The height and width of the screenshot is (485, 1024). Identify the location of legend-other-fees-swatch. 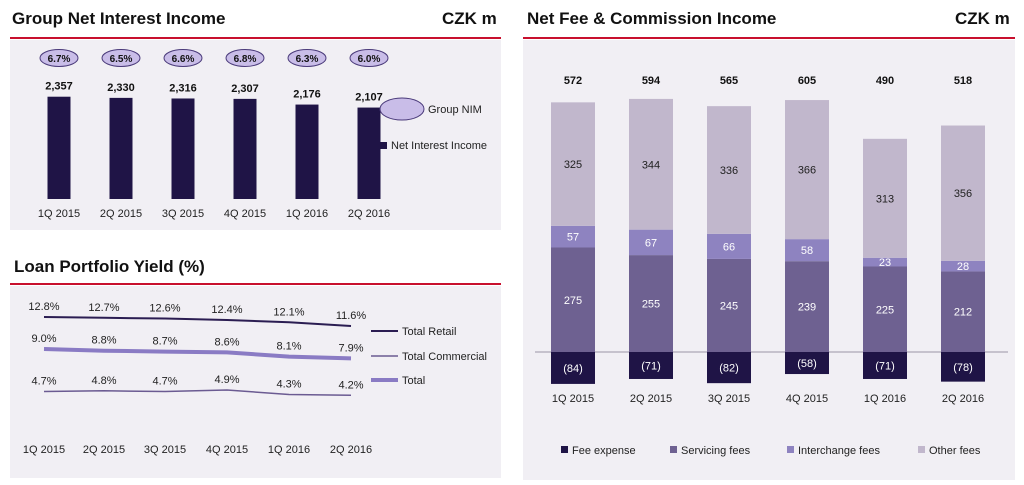
(921, 449).